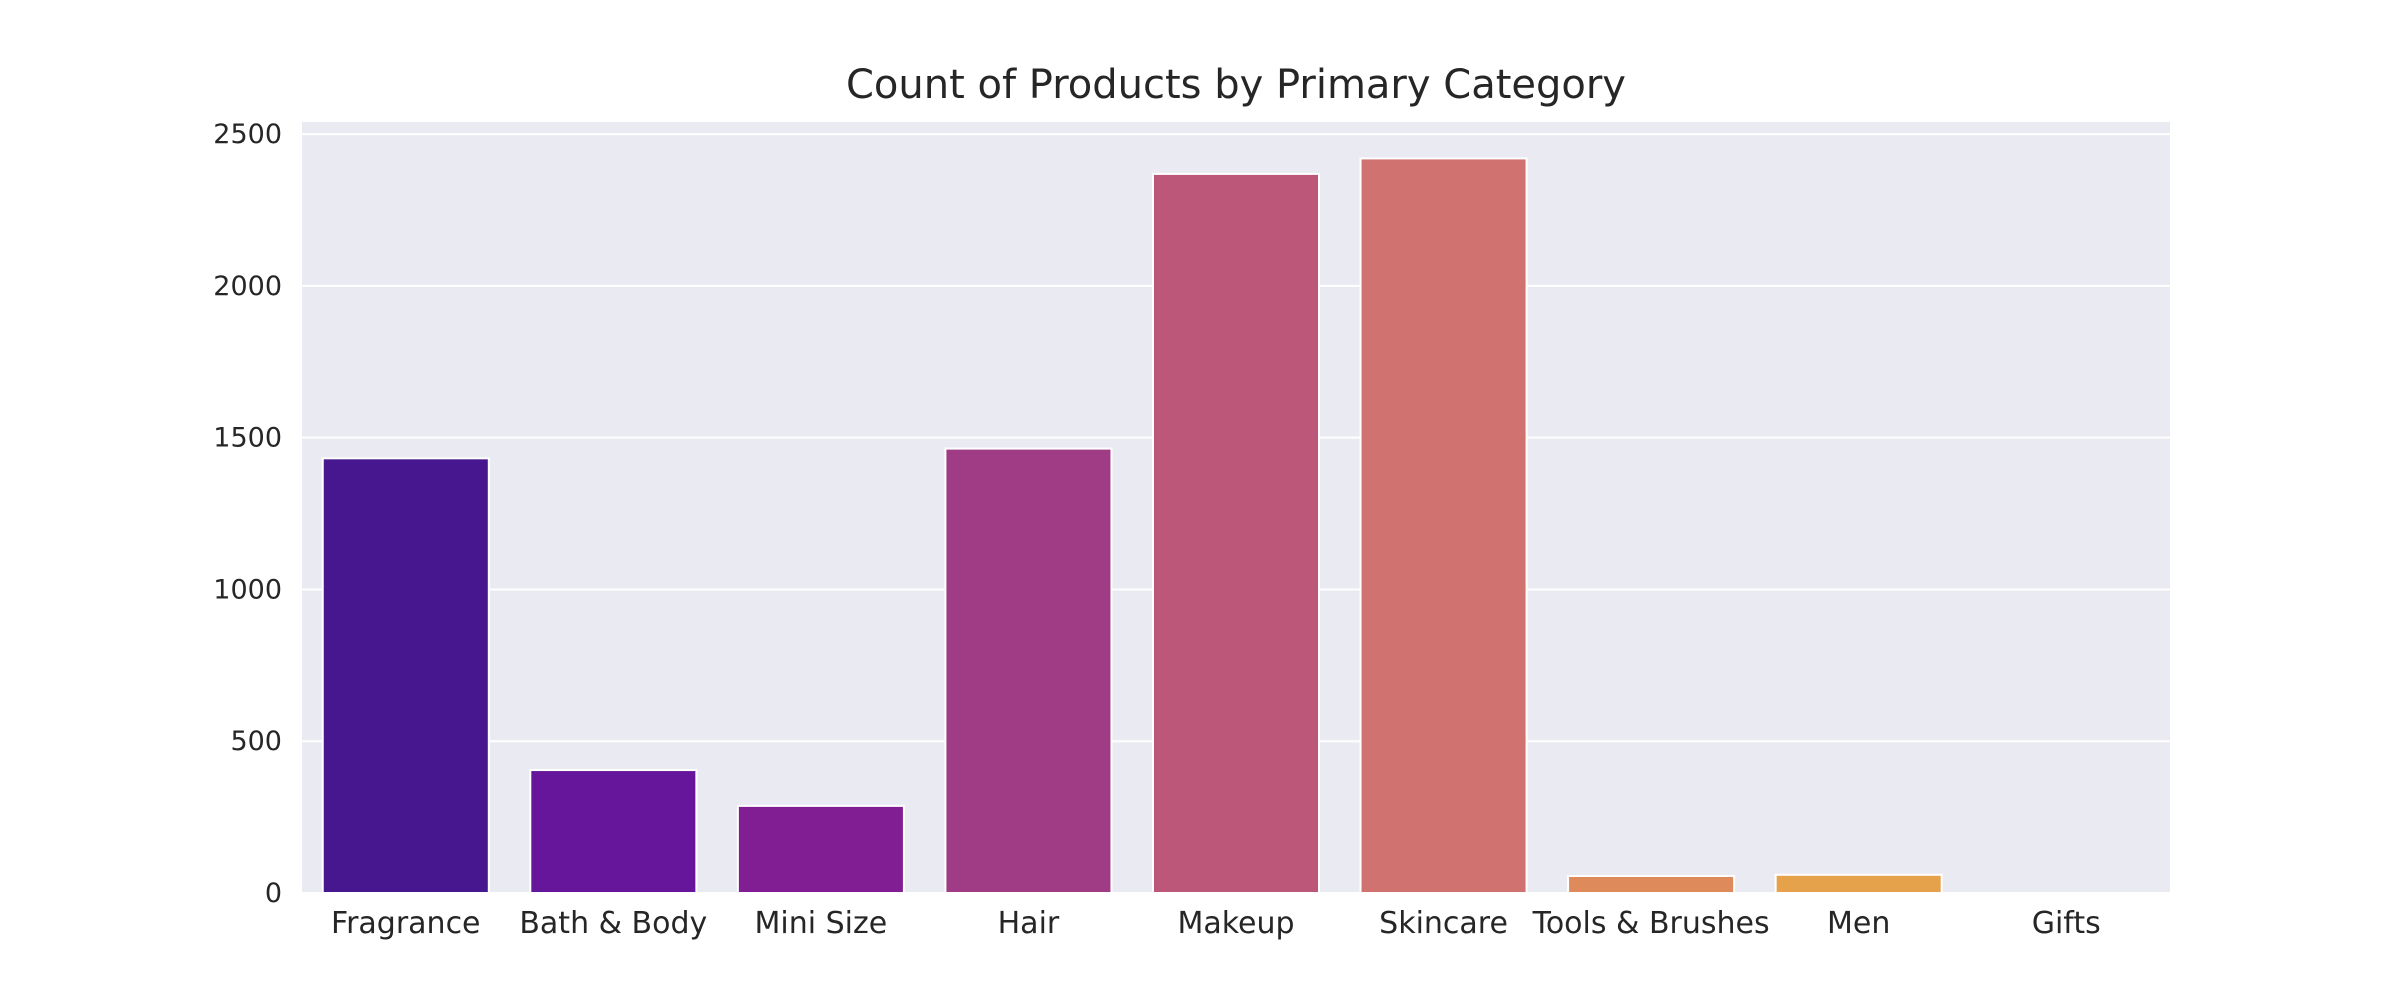  I want to click on bar-fragrance, so click(405, 675).